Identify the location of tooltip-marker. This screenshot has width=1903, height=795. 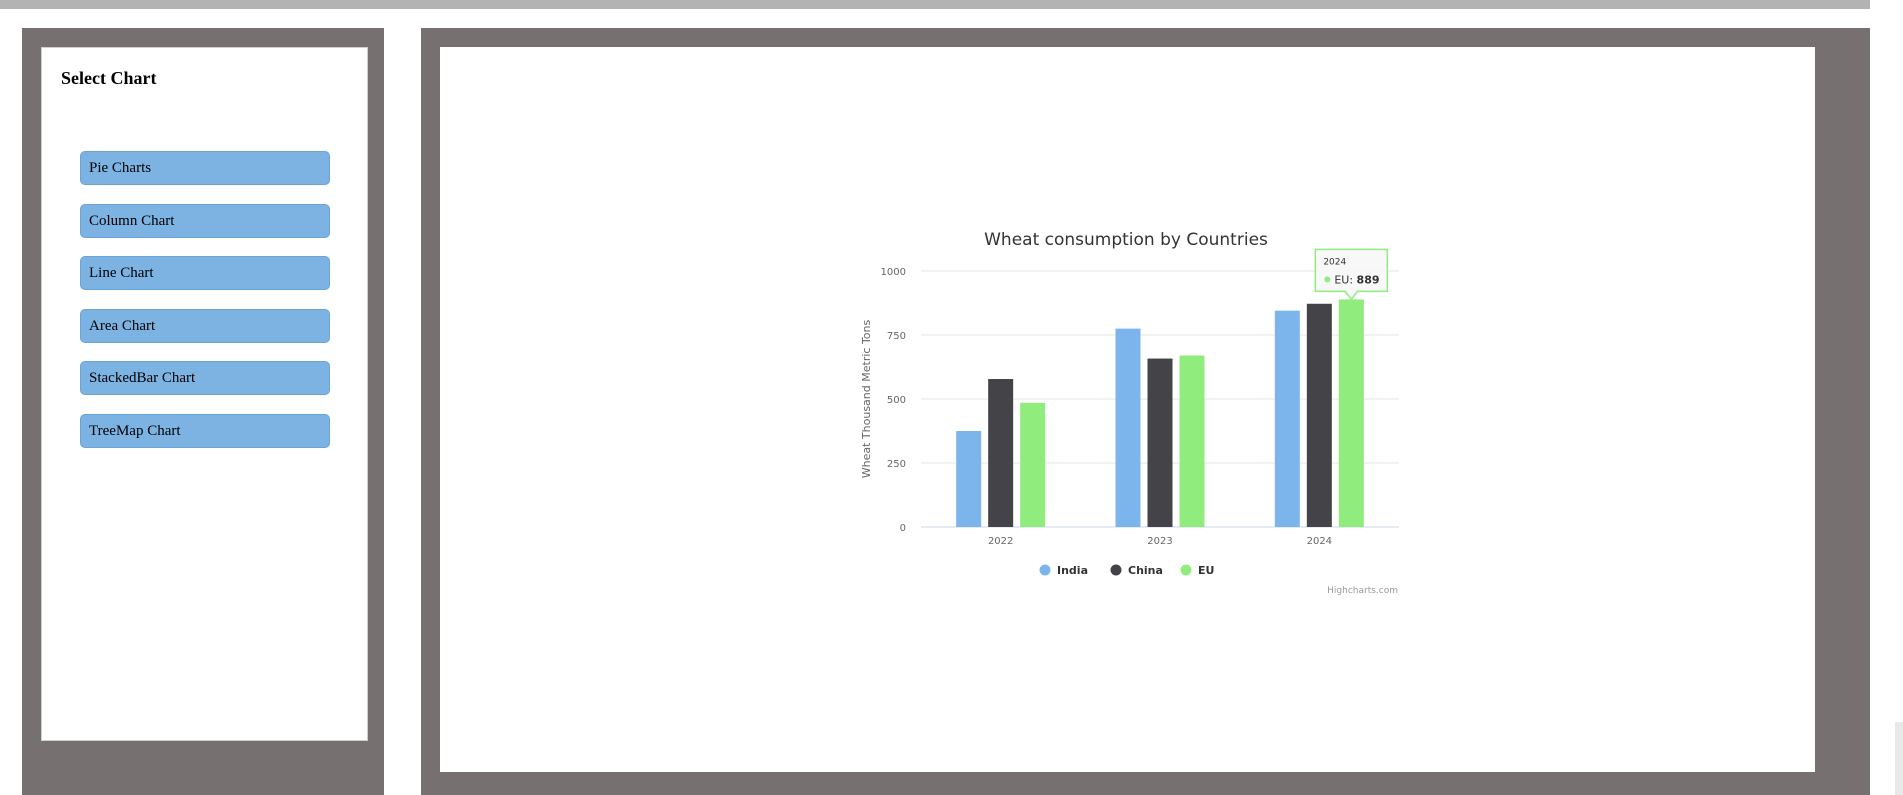
(1327, 279).